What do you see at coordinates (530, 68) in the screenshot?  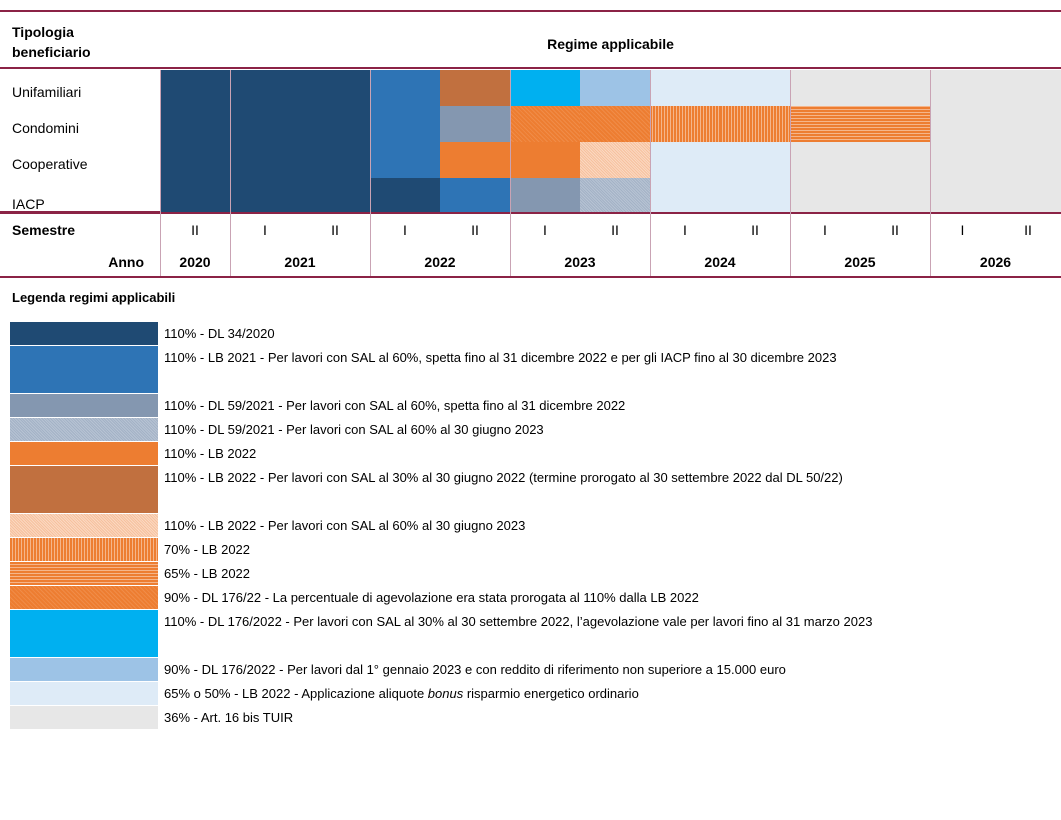 I see `header-rule` at bounding box center [530, 68].